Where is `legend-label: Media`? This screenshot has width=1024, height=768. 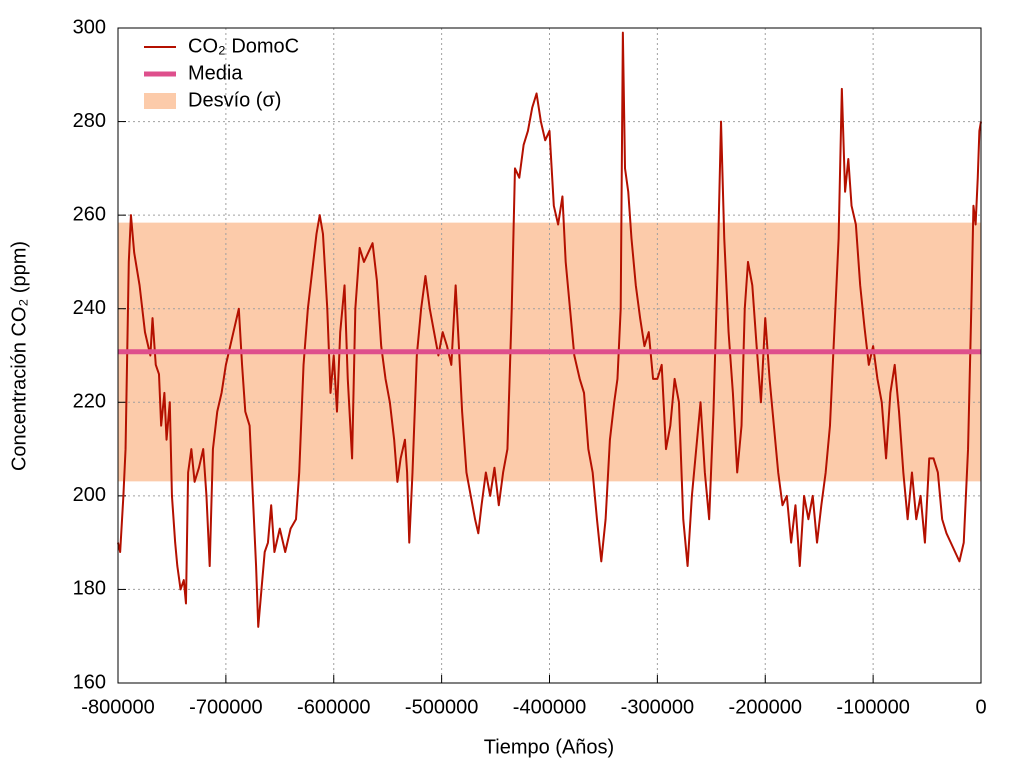
legend-label: Media is located at coordinates (215, 73).